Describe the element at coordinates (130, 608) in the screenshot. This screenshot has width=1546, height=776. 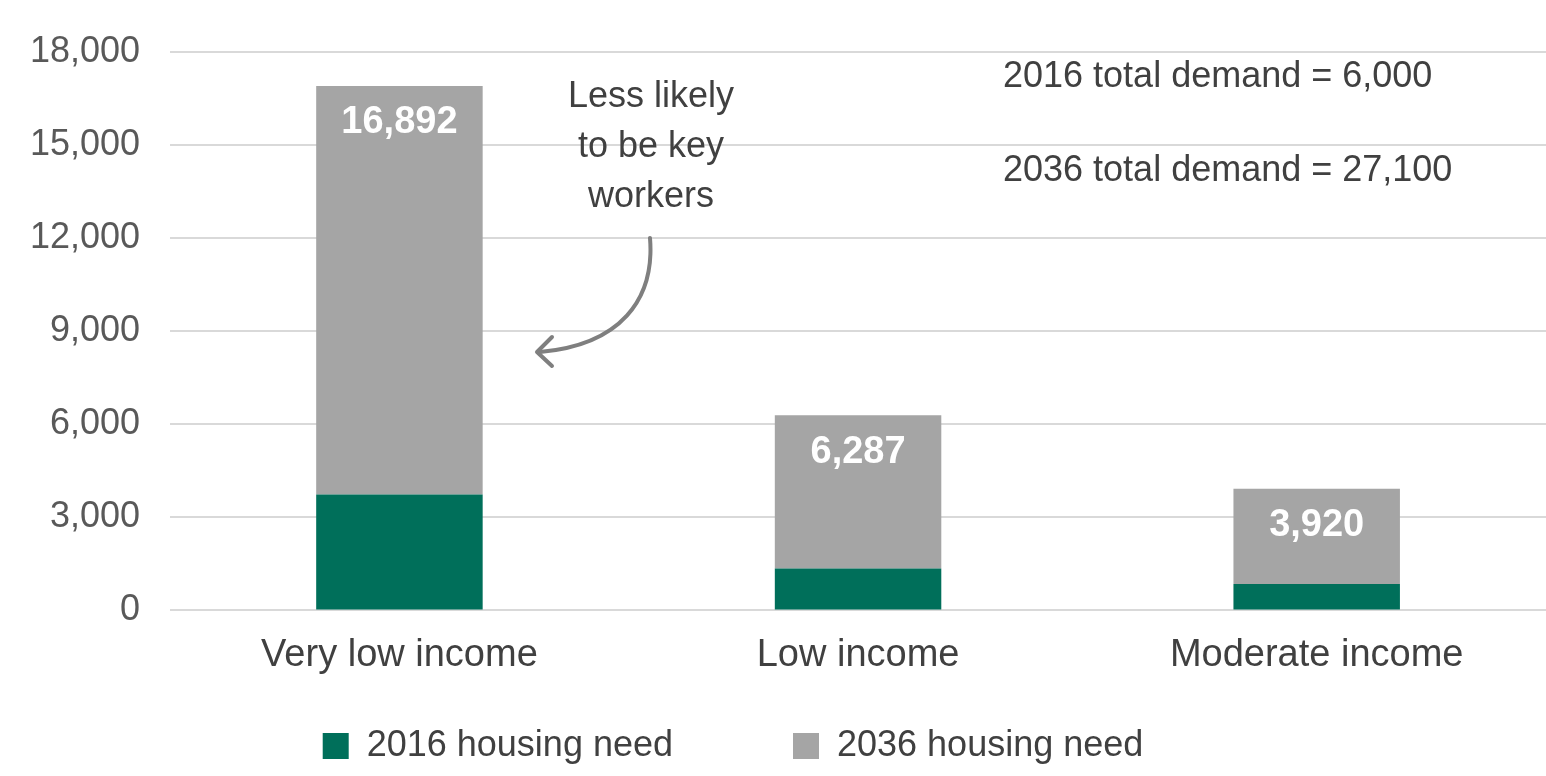
I see `y-tick-label: 0` at that location.